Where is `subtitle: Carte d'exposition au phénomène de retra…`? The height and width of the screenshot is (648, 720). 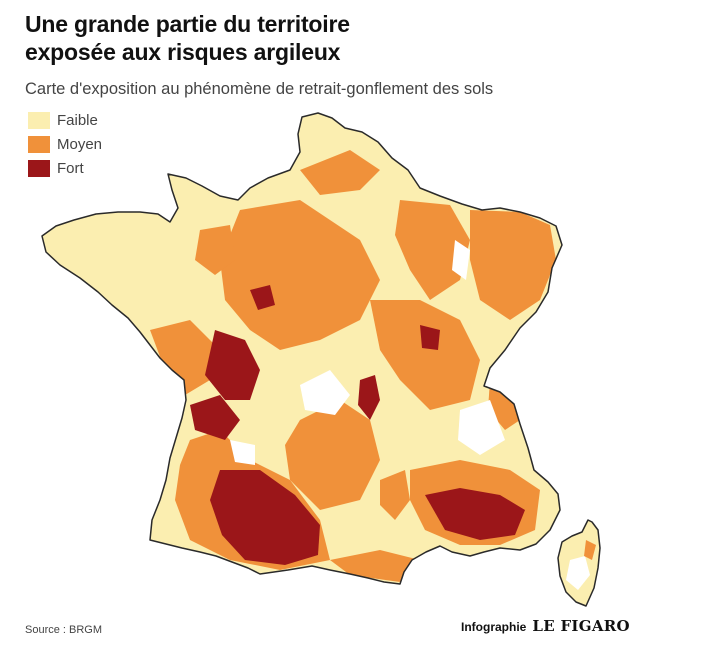 subtitle: Carte d'exposition au phénomène de retra… is located at coordinates (259, 89).